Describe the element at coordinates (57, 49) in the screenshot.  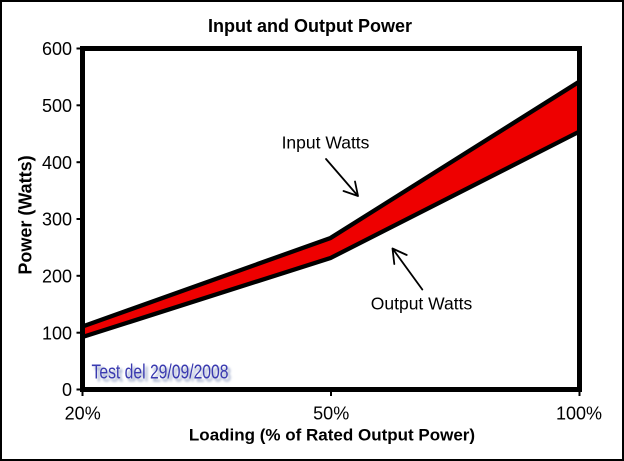
I see `svg-text: 600` at that location.